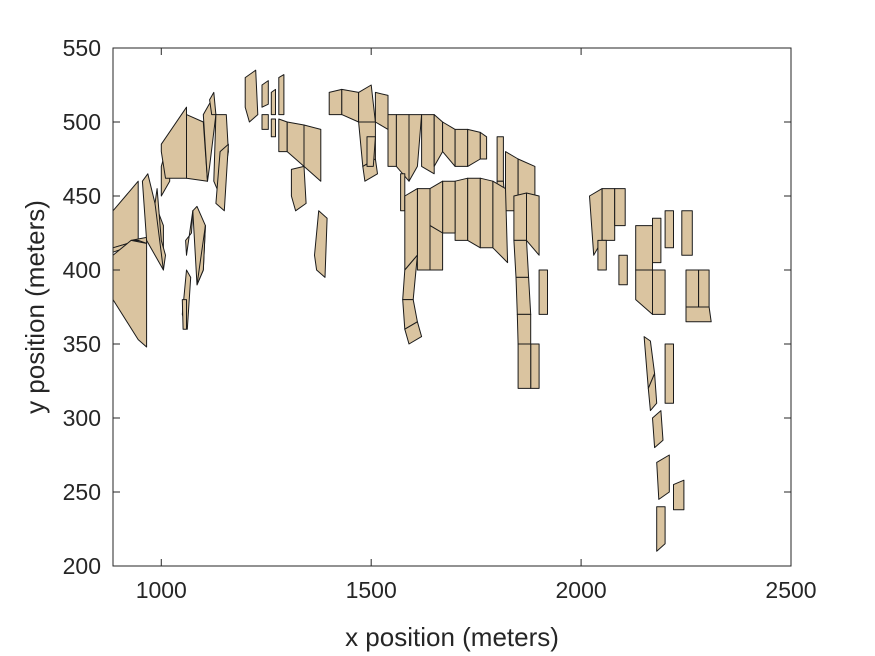  Describe the element at coordinates (82, 344) in the screenshot. I see `y-tick-label: 350` at that location.